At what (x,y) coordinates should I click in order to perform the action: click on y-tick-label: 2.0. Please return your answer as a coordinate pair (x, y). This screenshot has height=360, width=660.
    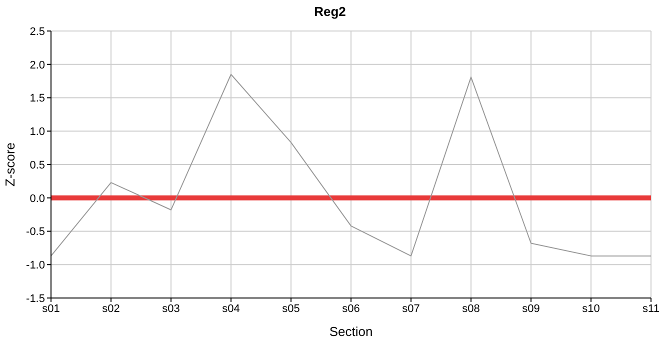
    Looking at the image, I should click on (37, 65).